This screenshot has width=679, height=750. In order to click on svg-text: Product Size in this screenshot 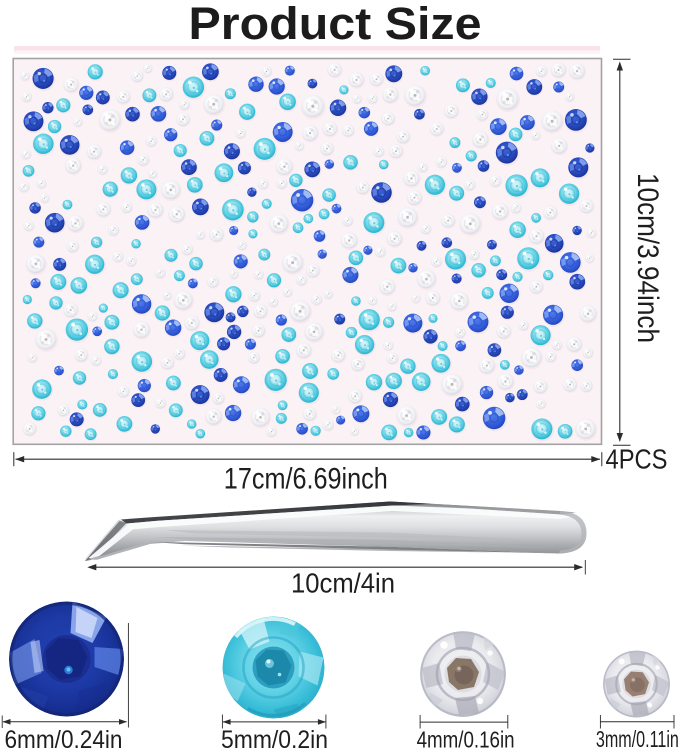, I will do `click(335, 24)`.